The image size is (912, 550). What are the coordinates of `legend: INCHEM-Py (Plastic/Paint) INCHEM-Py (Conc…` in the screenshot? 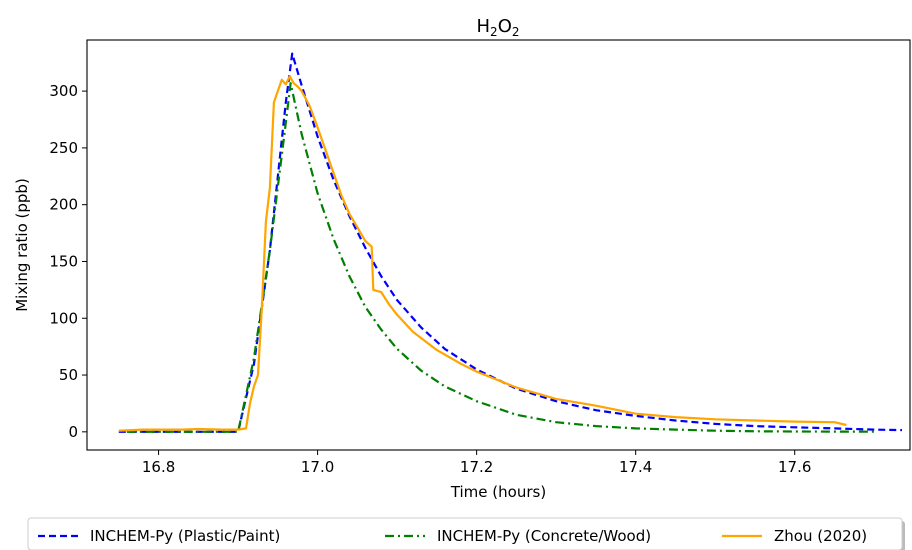 It's located at (466, 533).